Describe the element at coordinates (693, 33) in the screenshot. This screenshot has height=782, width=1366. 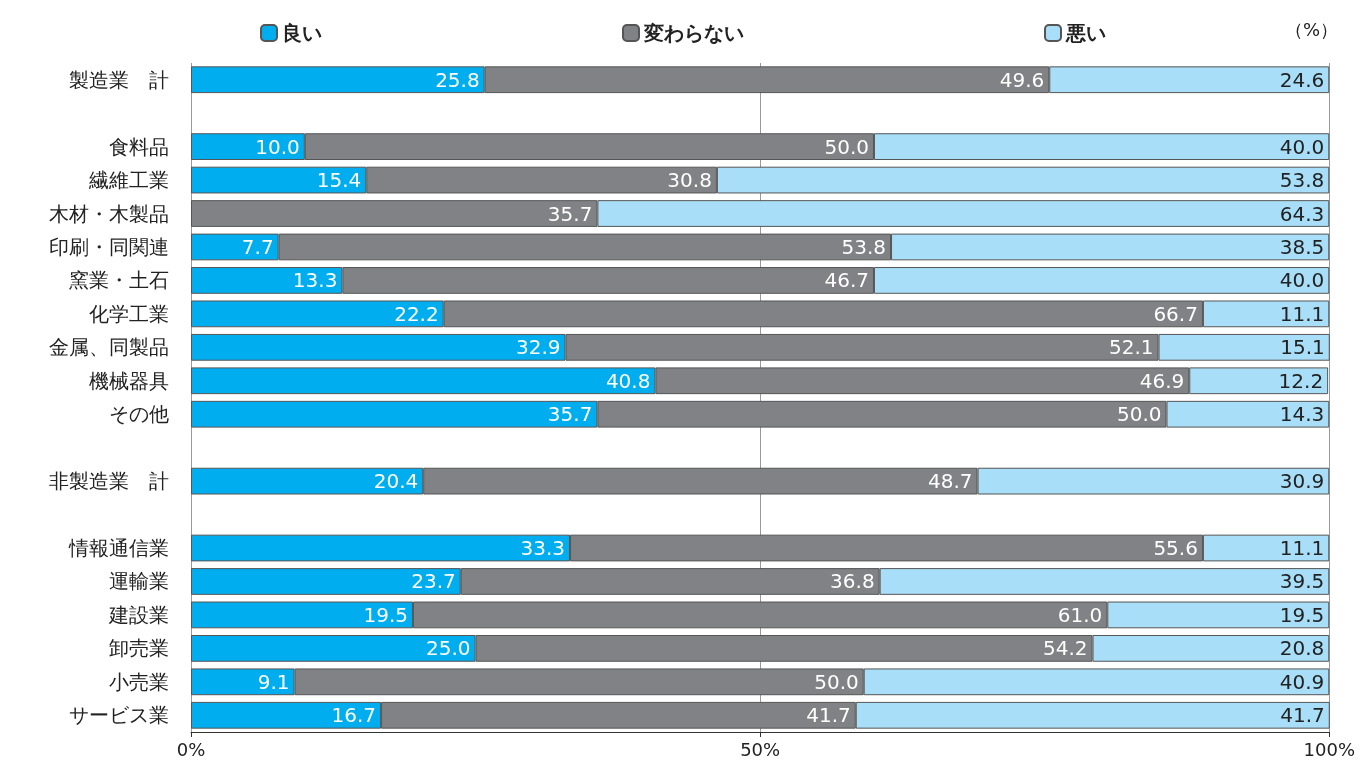
I see `legend-label: 変わらない` at that location.